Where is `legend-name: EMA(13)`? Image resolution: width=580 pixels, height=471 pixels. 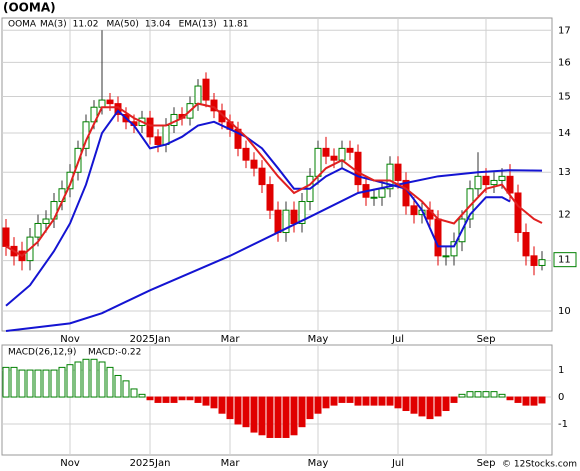
legend-name: EMA(13) is located at coordinates (198, 25).